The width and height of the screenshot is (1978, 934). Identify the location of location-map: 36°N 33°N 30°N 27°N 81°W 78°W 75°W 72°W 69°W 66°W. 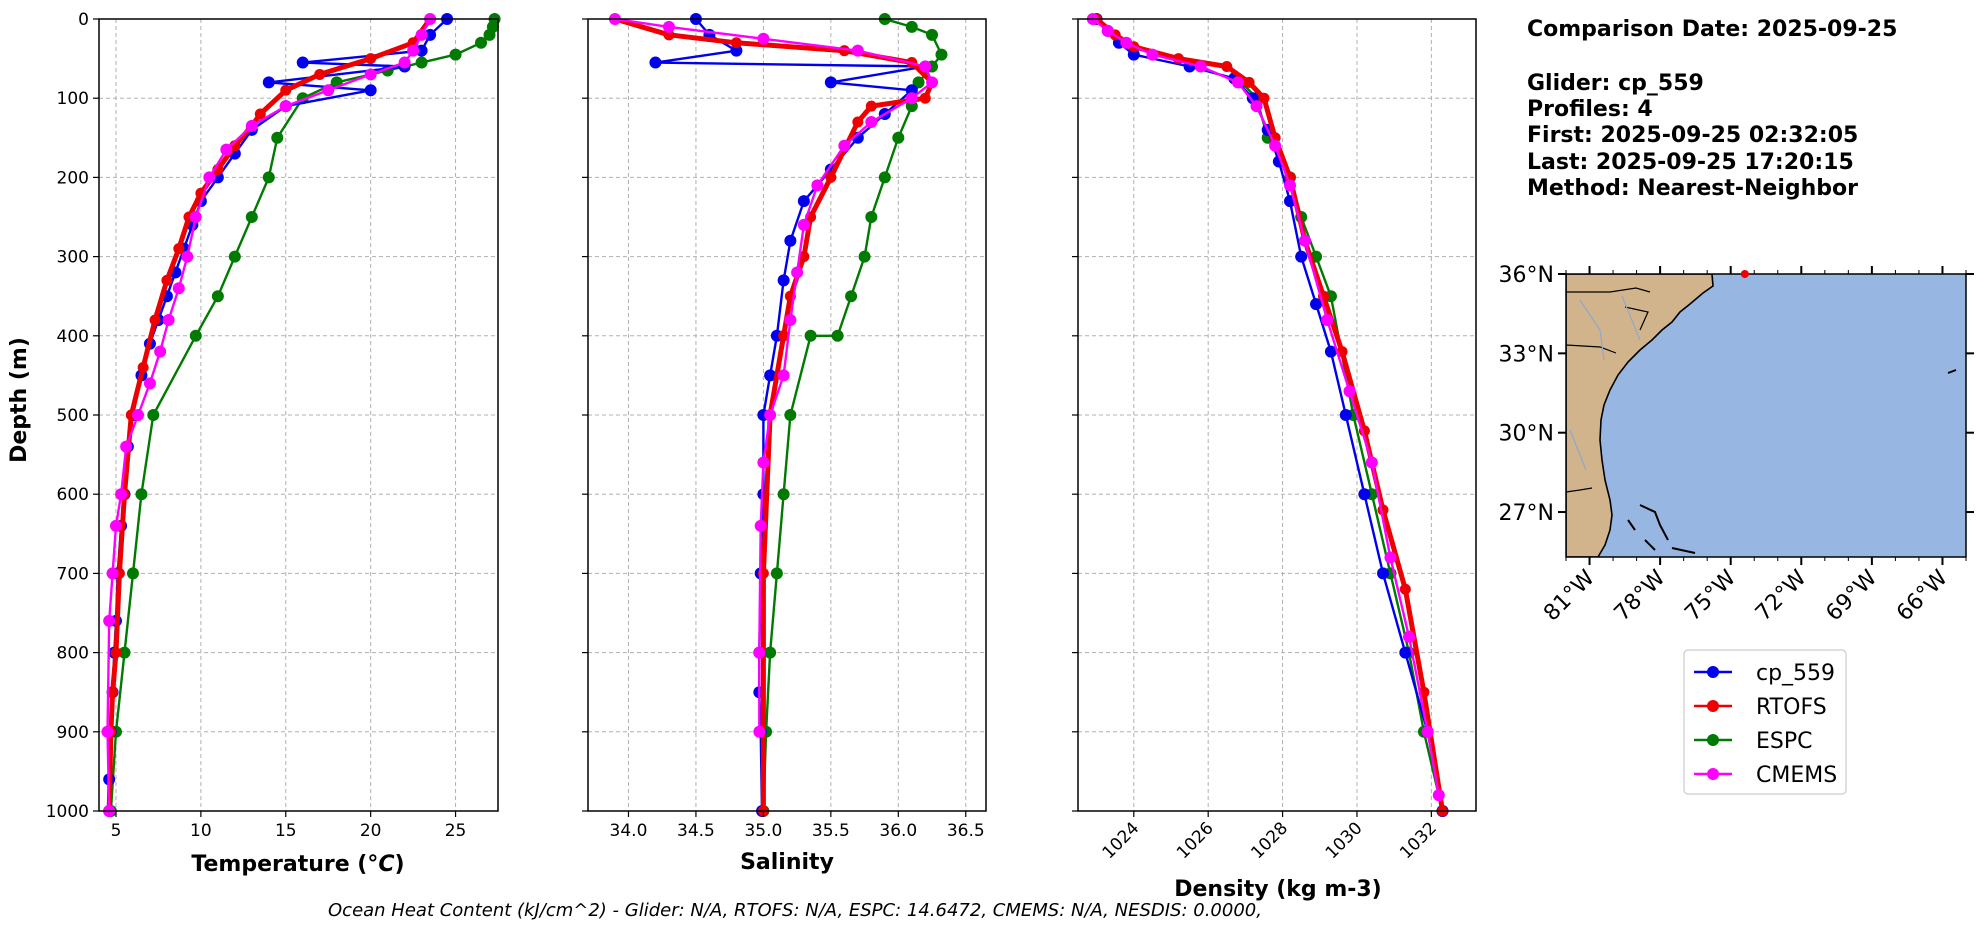
(1736, 444).